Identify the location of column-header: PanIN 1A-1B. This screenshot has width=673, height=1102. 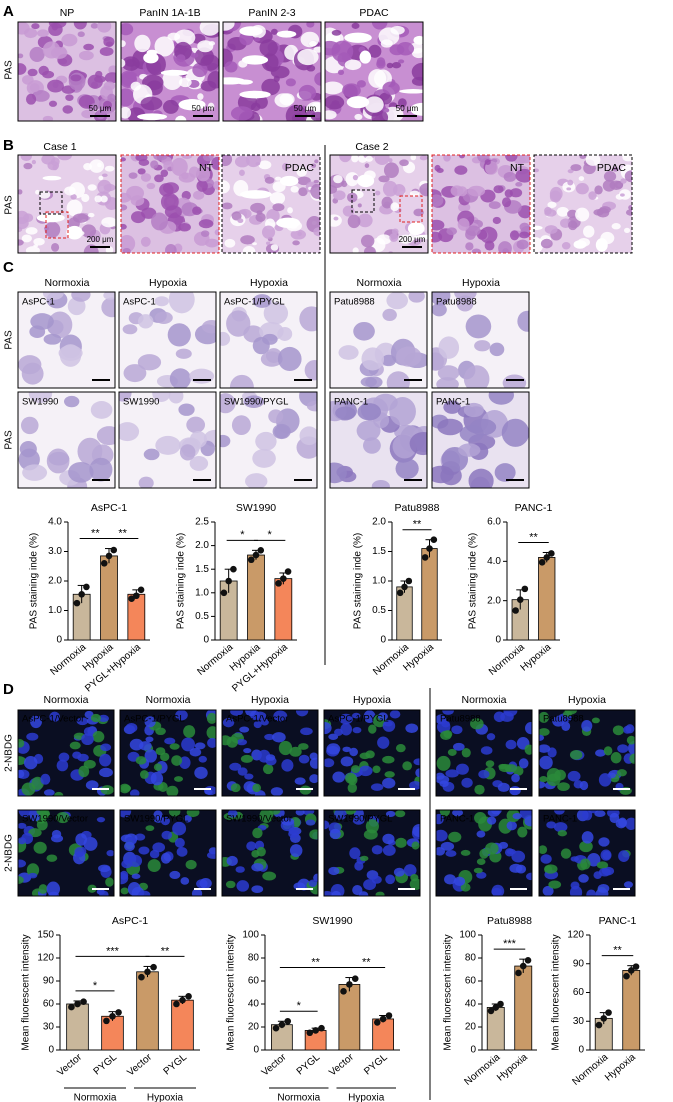
(169, 13).